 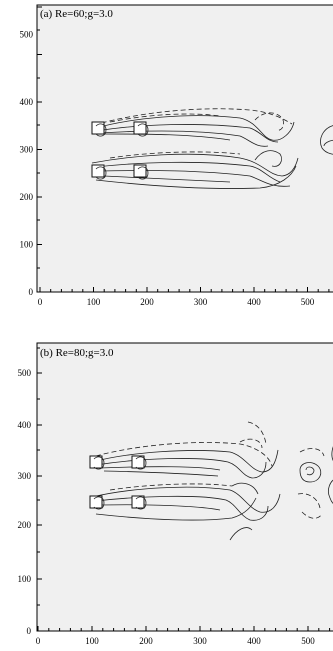 I want to click on panel-label-a: (a) Re=60;g=3.0, so click(x=76, y=14).